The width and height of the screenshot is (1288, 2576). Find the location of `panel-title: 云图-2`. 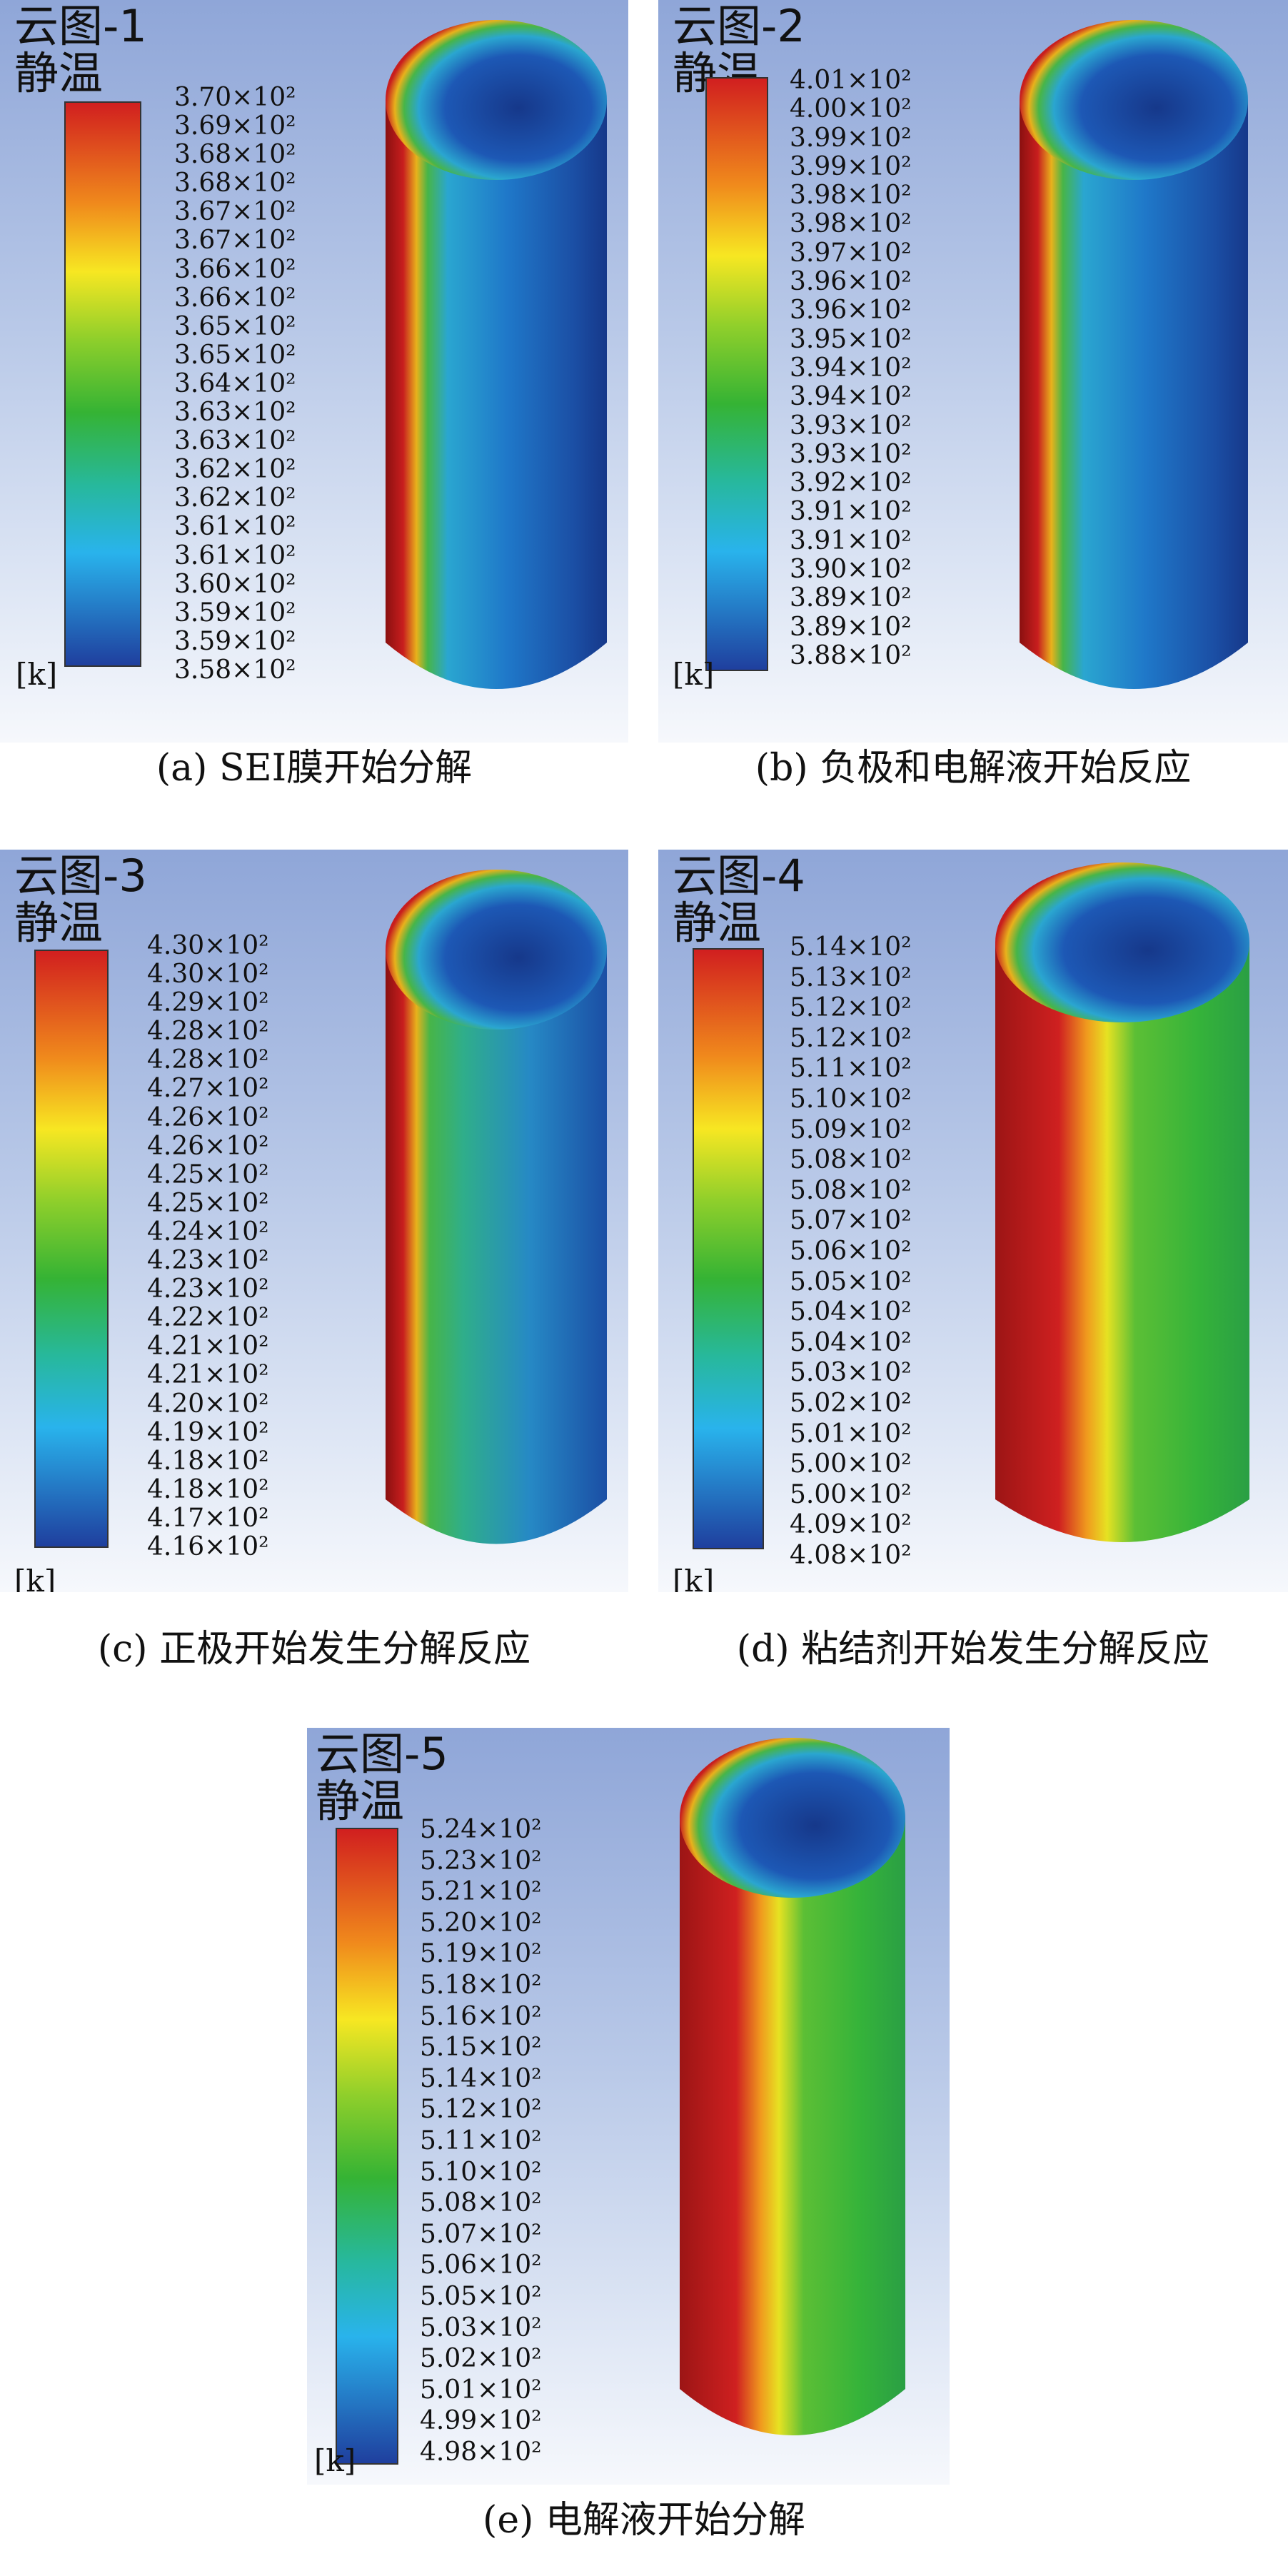

panel-title: 云图-2 is located at coordinates (739, 26).